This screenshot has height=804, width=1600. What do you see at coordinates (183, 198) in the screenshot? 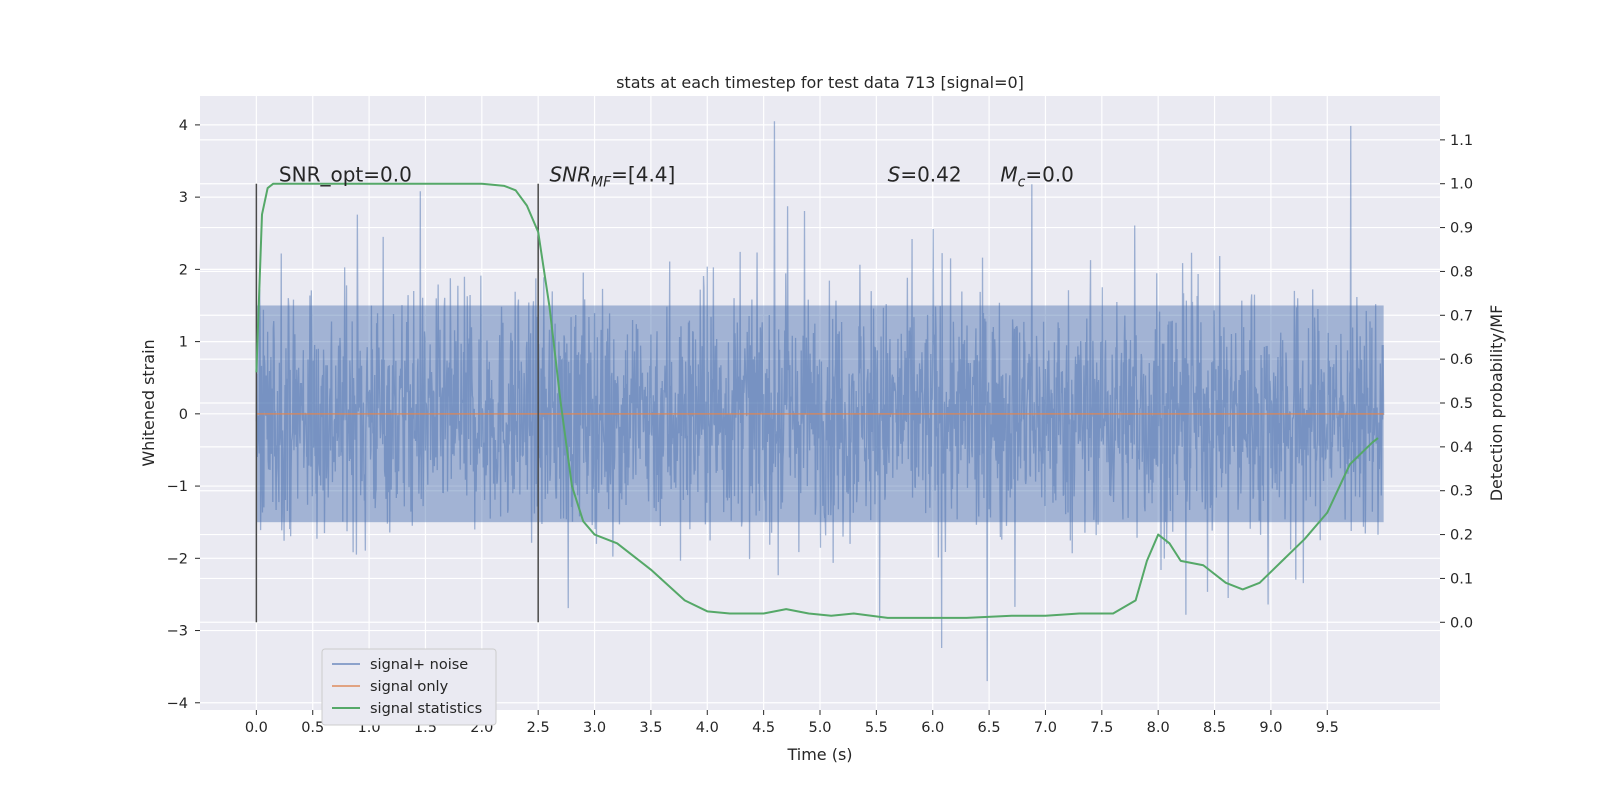
I see `y-tick-label: 3` at bounding box center [183, 198].